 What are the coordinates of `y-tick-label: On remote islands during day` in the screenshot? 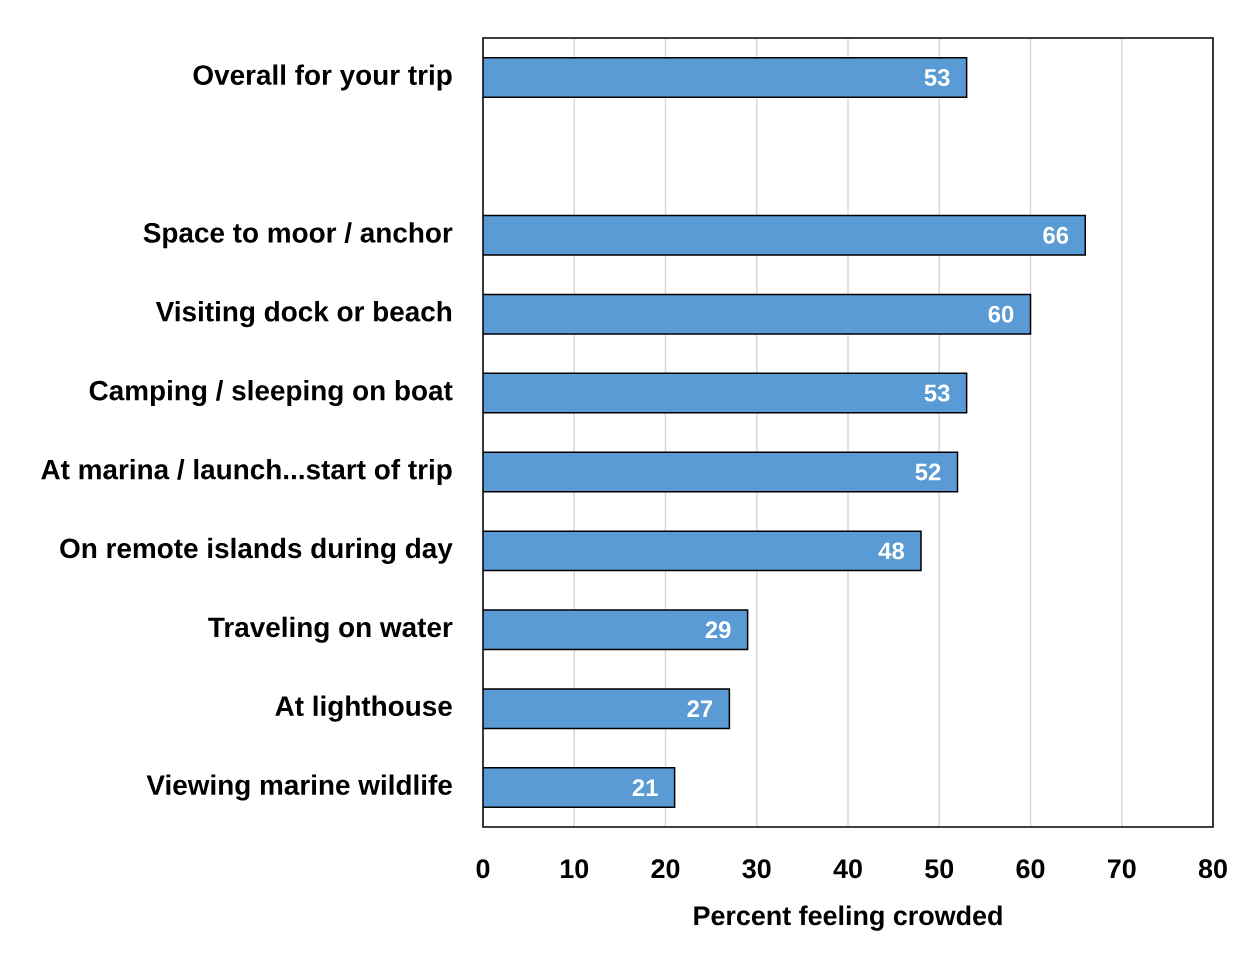 It's located at (256, 550).